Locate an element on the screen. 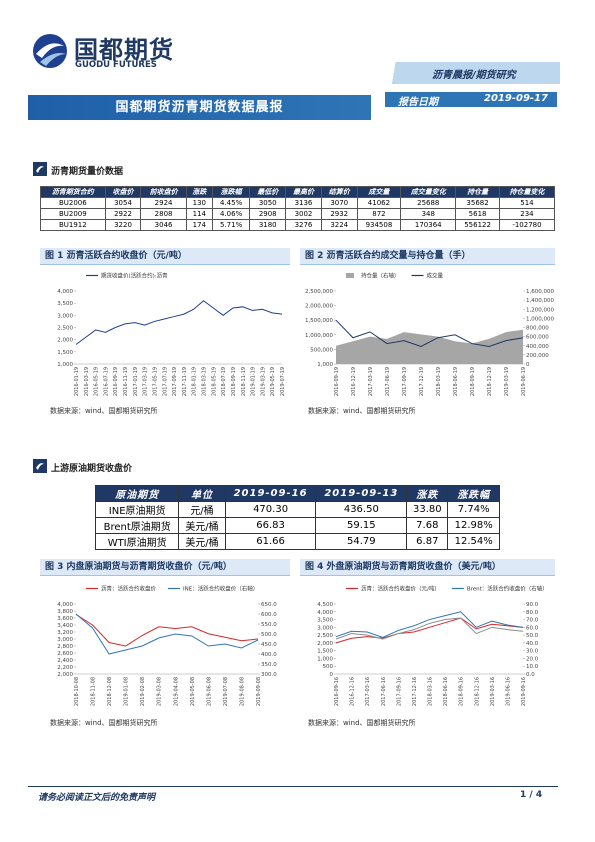  y-tick-label: 1,600,000 is located at coordinates (540, 292).